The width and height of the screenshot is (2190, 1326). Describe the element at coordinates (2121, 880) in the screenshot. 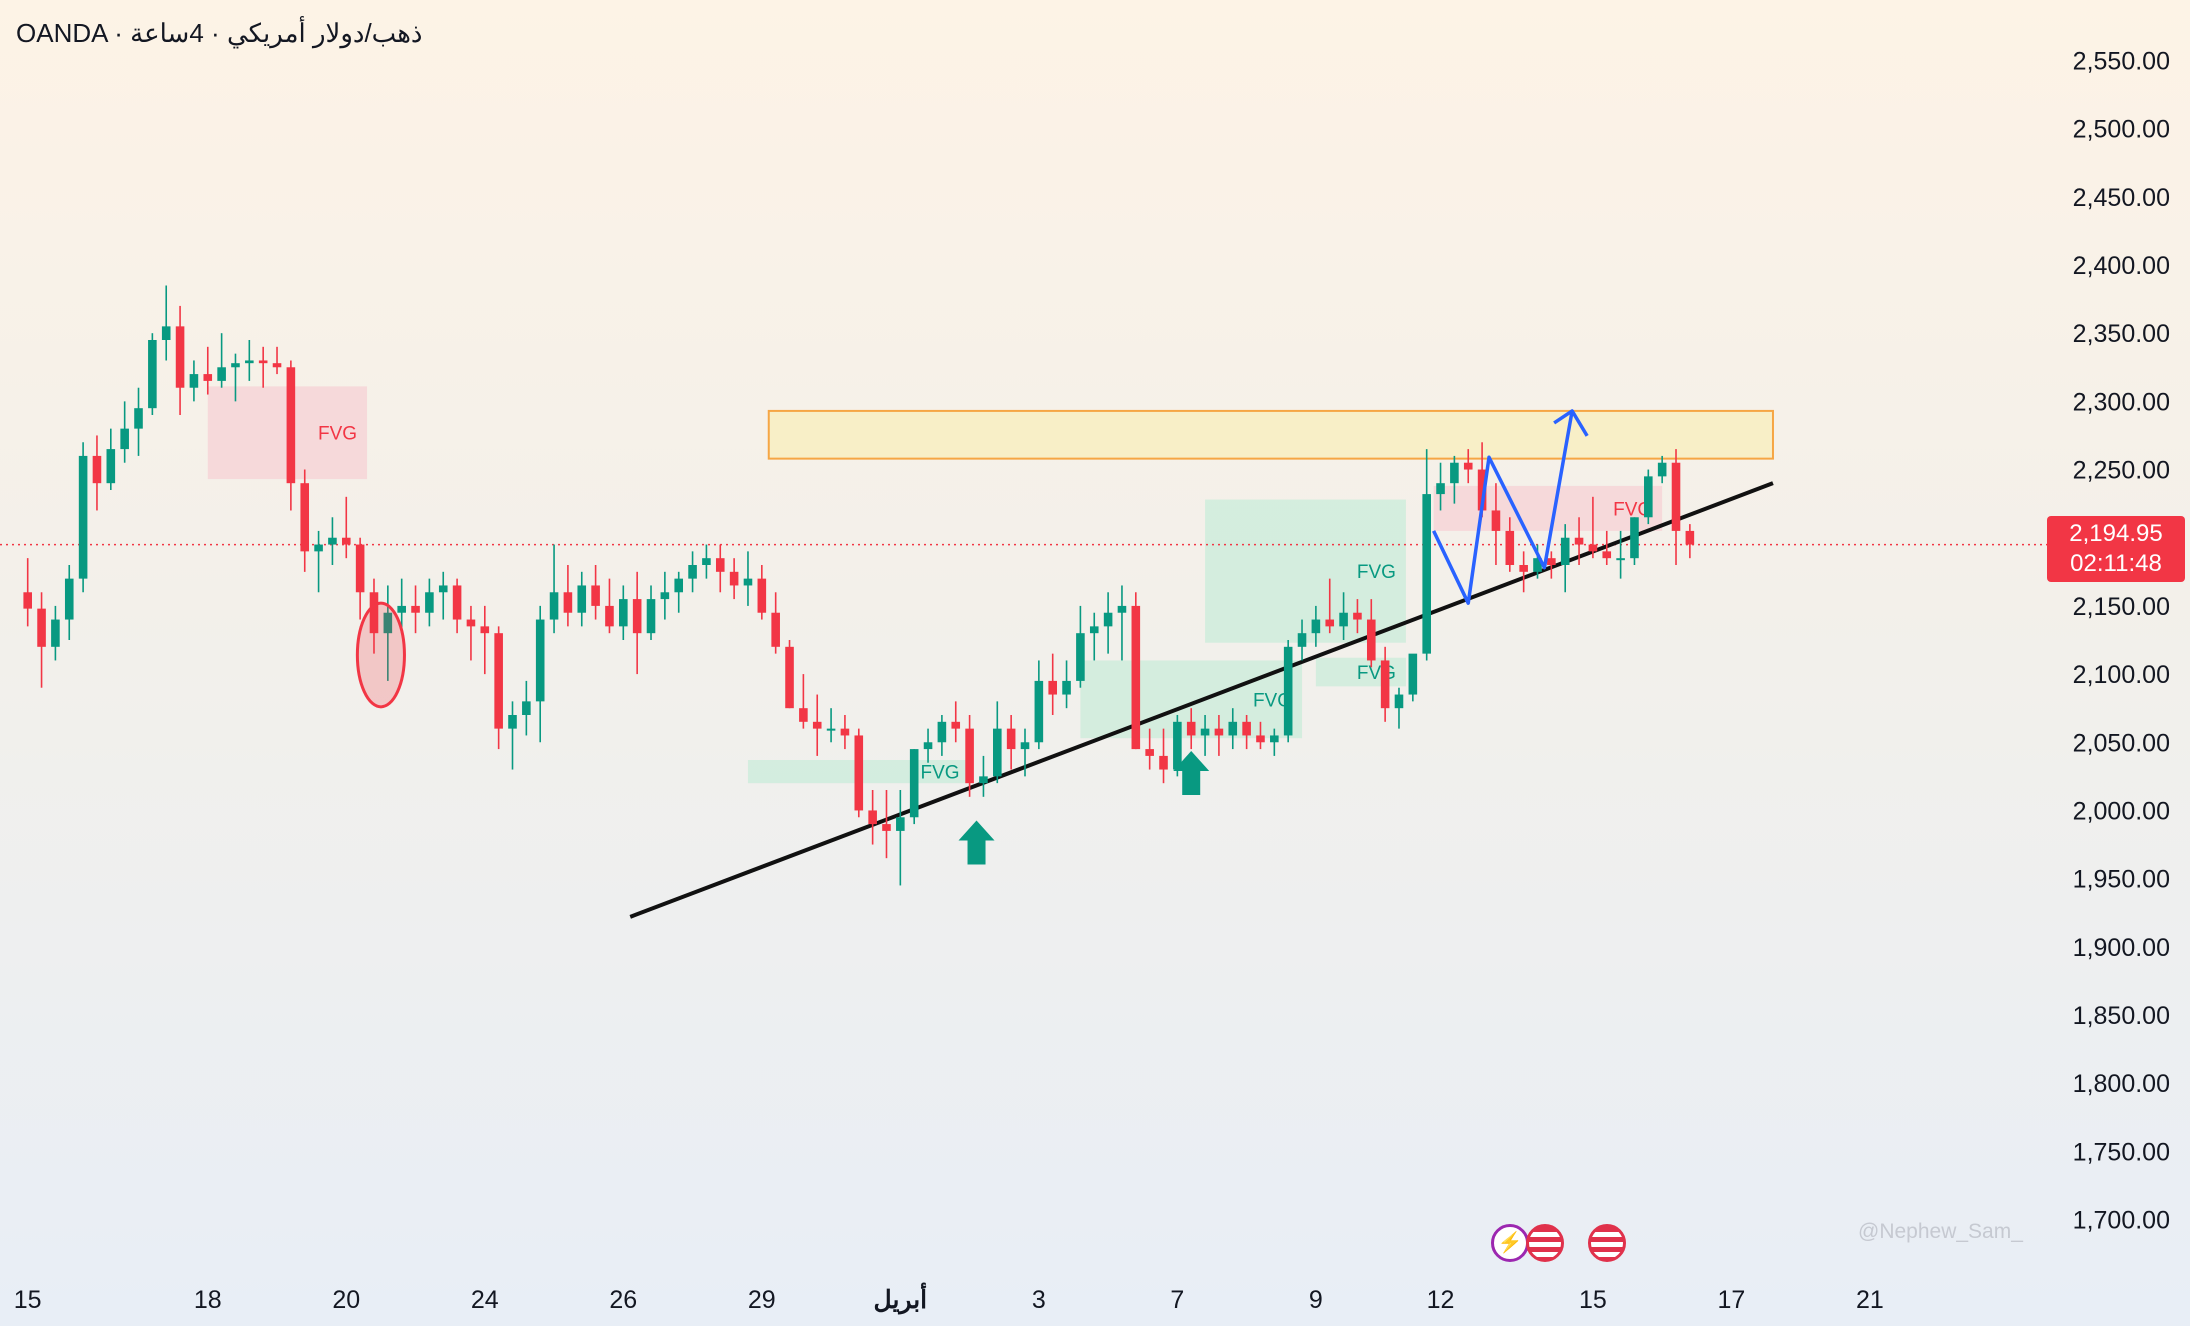

I see `y-tick-label: 1,950.00` at that location.